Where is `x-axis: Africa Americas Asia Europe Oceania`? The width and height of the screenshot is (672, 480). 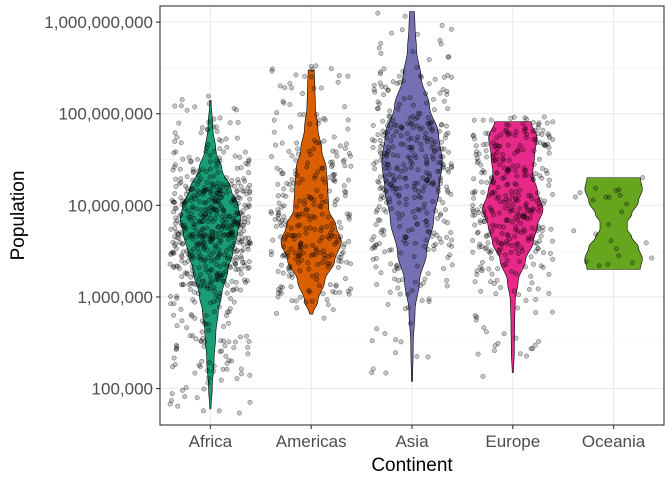
x-axis: Africa Americas Asia Europe Oceania is located at coordinates (417, 438).